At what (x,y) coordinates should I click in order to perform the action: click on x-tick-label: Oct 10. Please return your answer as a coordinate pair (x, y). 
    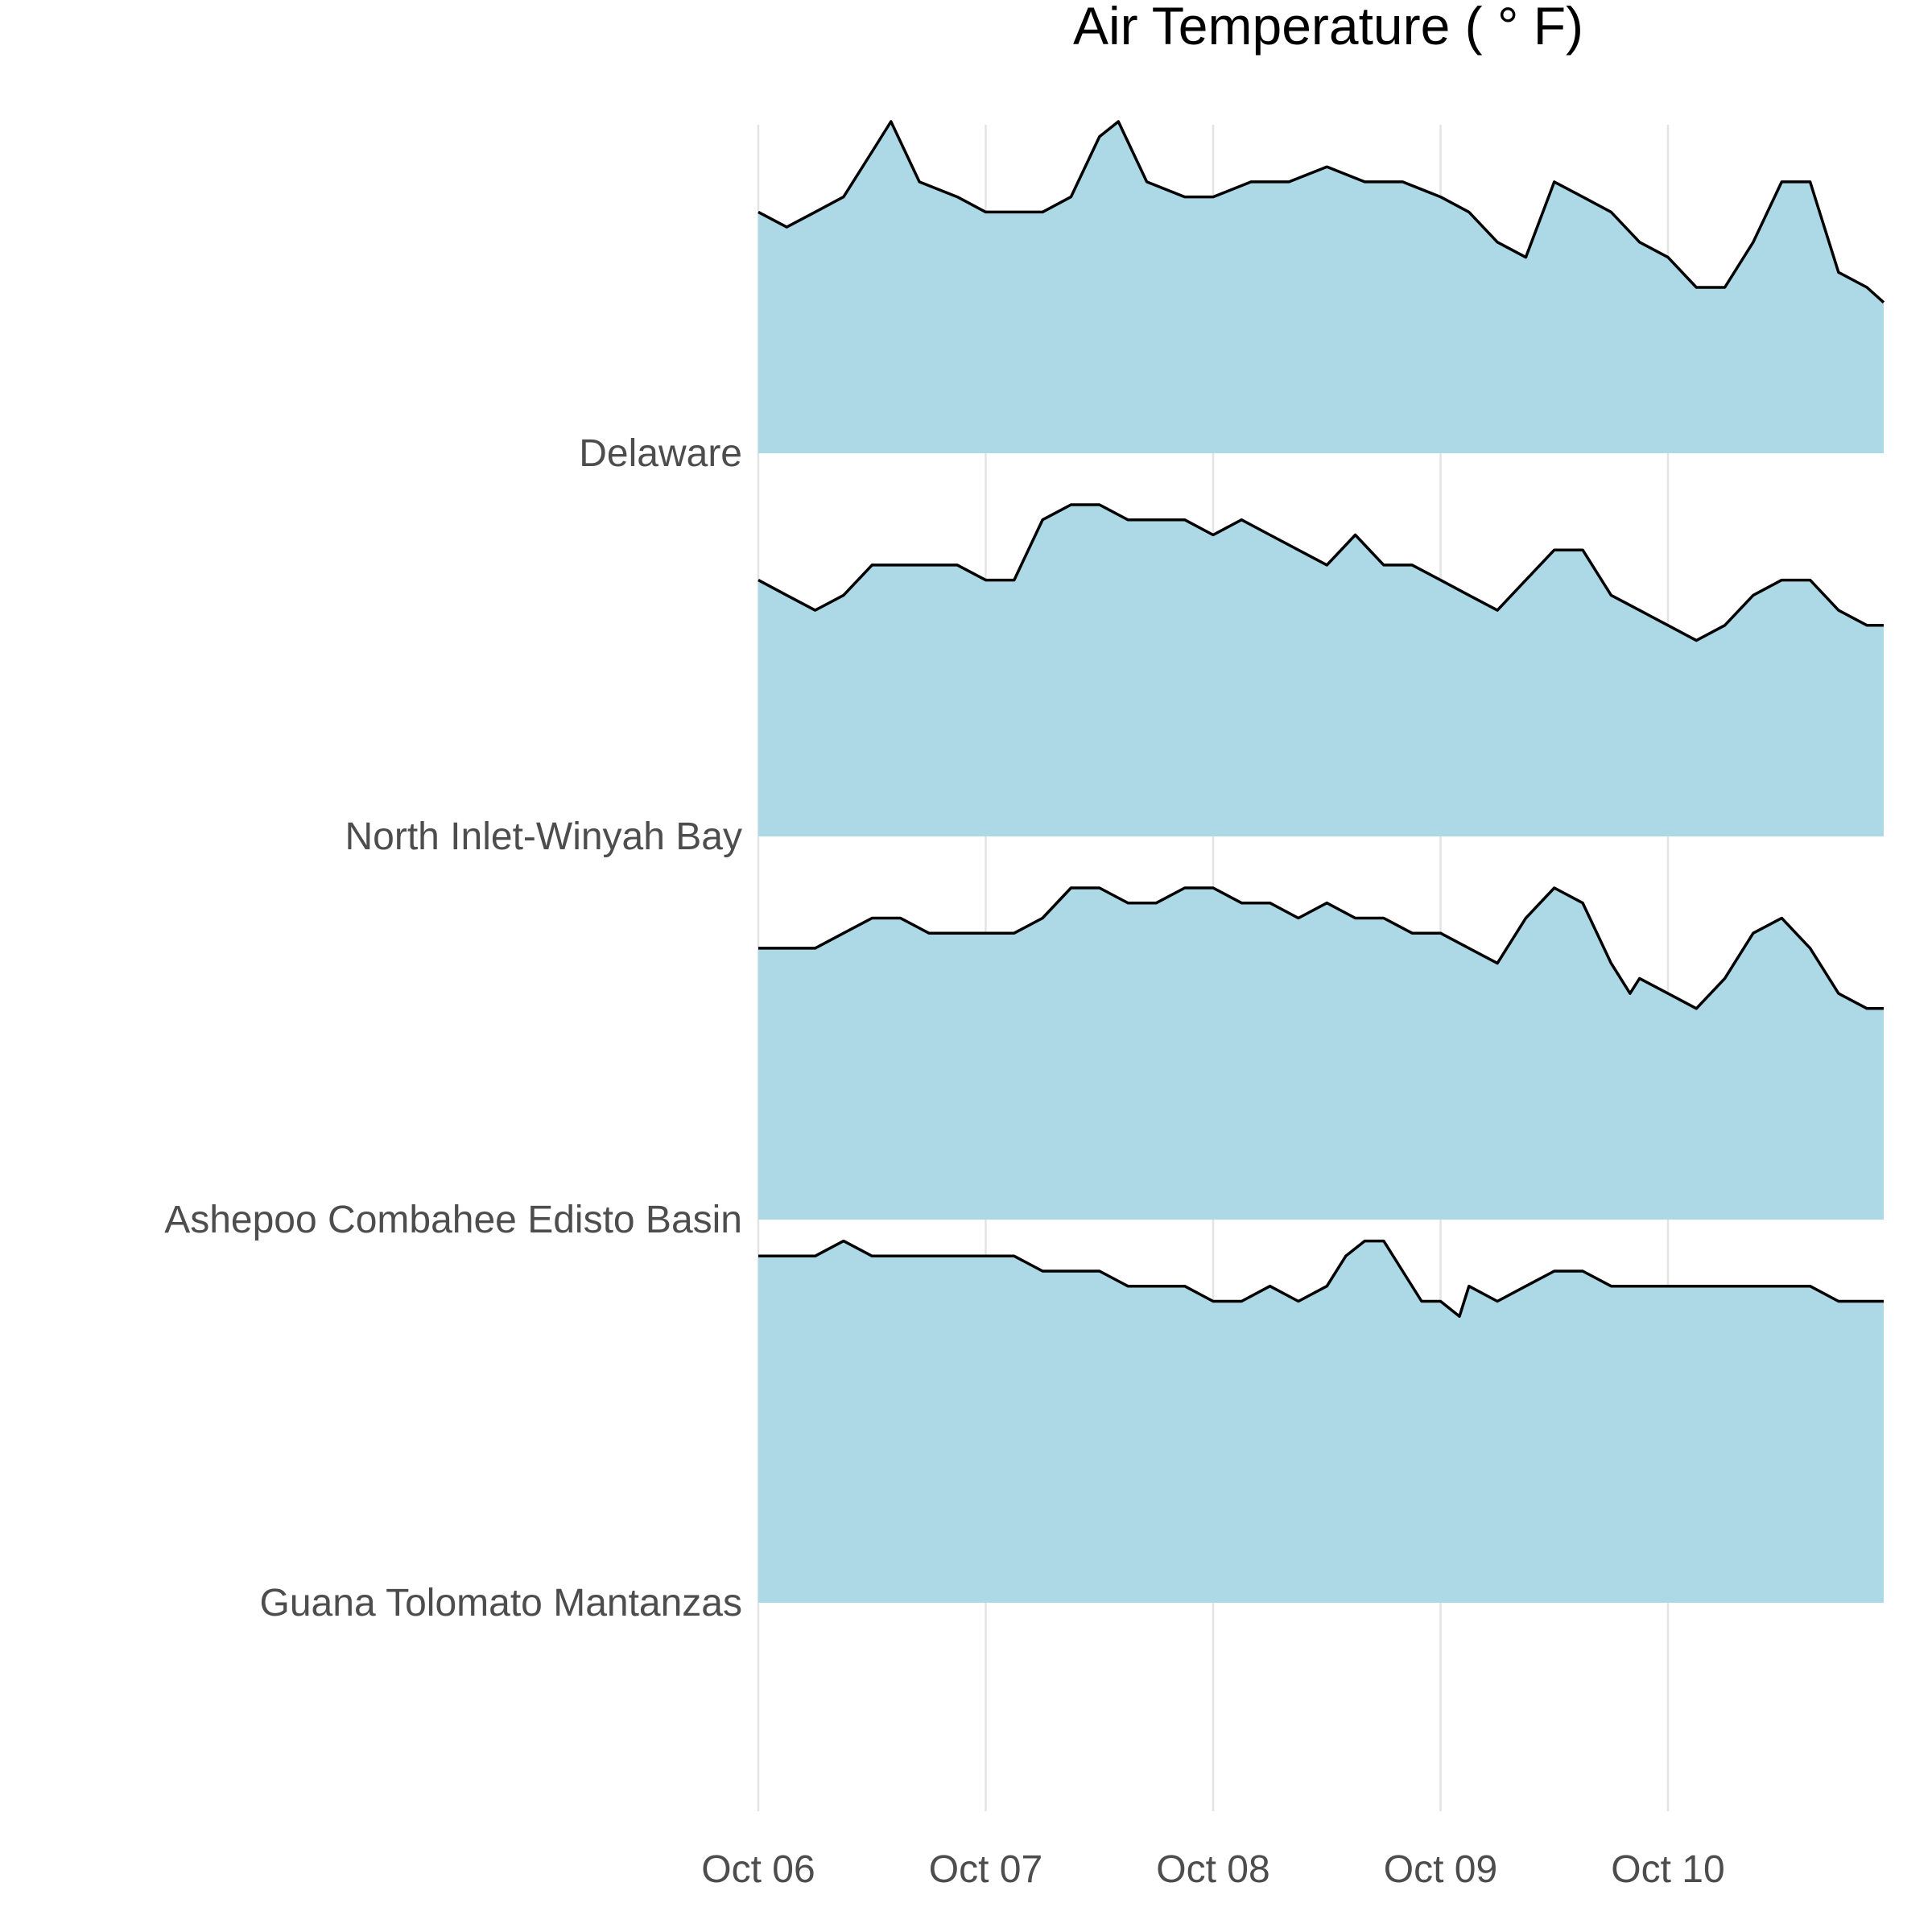
    Looking at the image, I should click on (1667, 1869).